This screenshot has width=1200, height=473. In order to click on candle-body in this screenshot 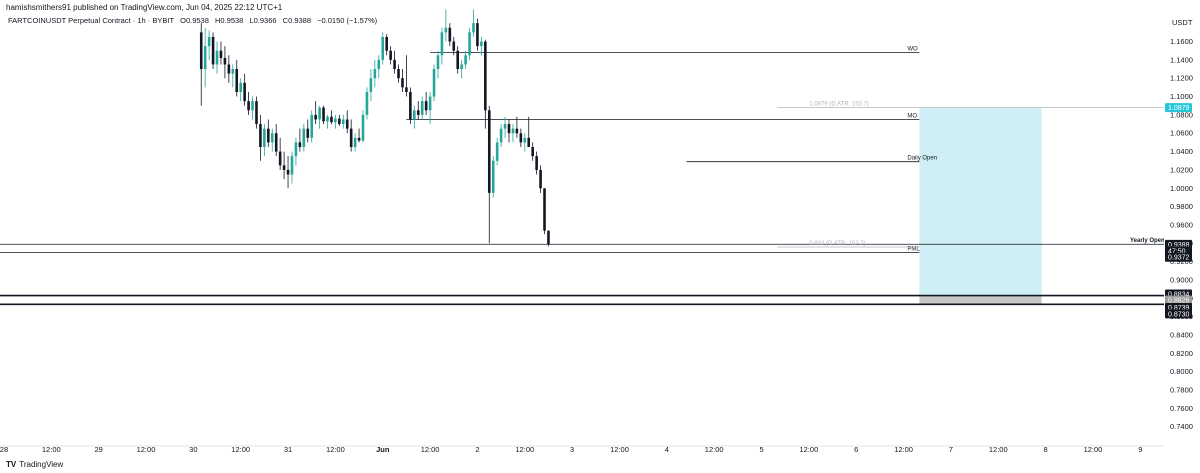, I will do `click(402, 83)`.